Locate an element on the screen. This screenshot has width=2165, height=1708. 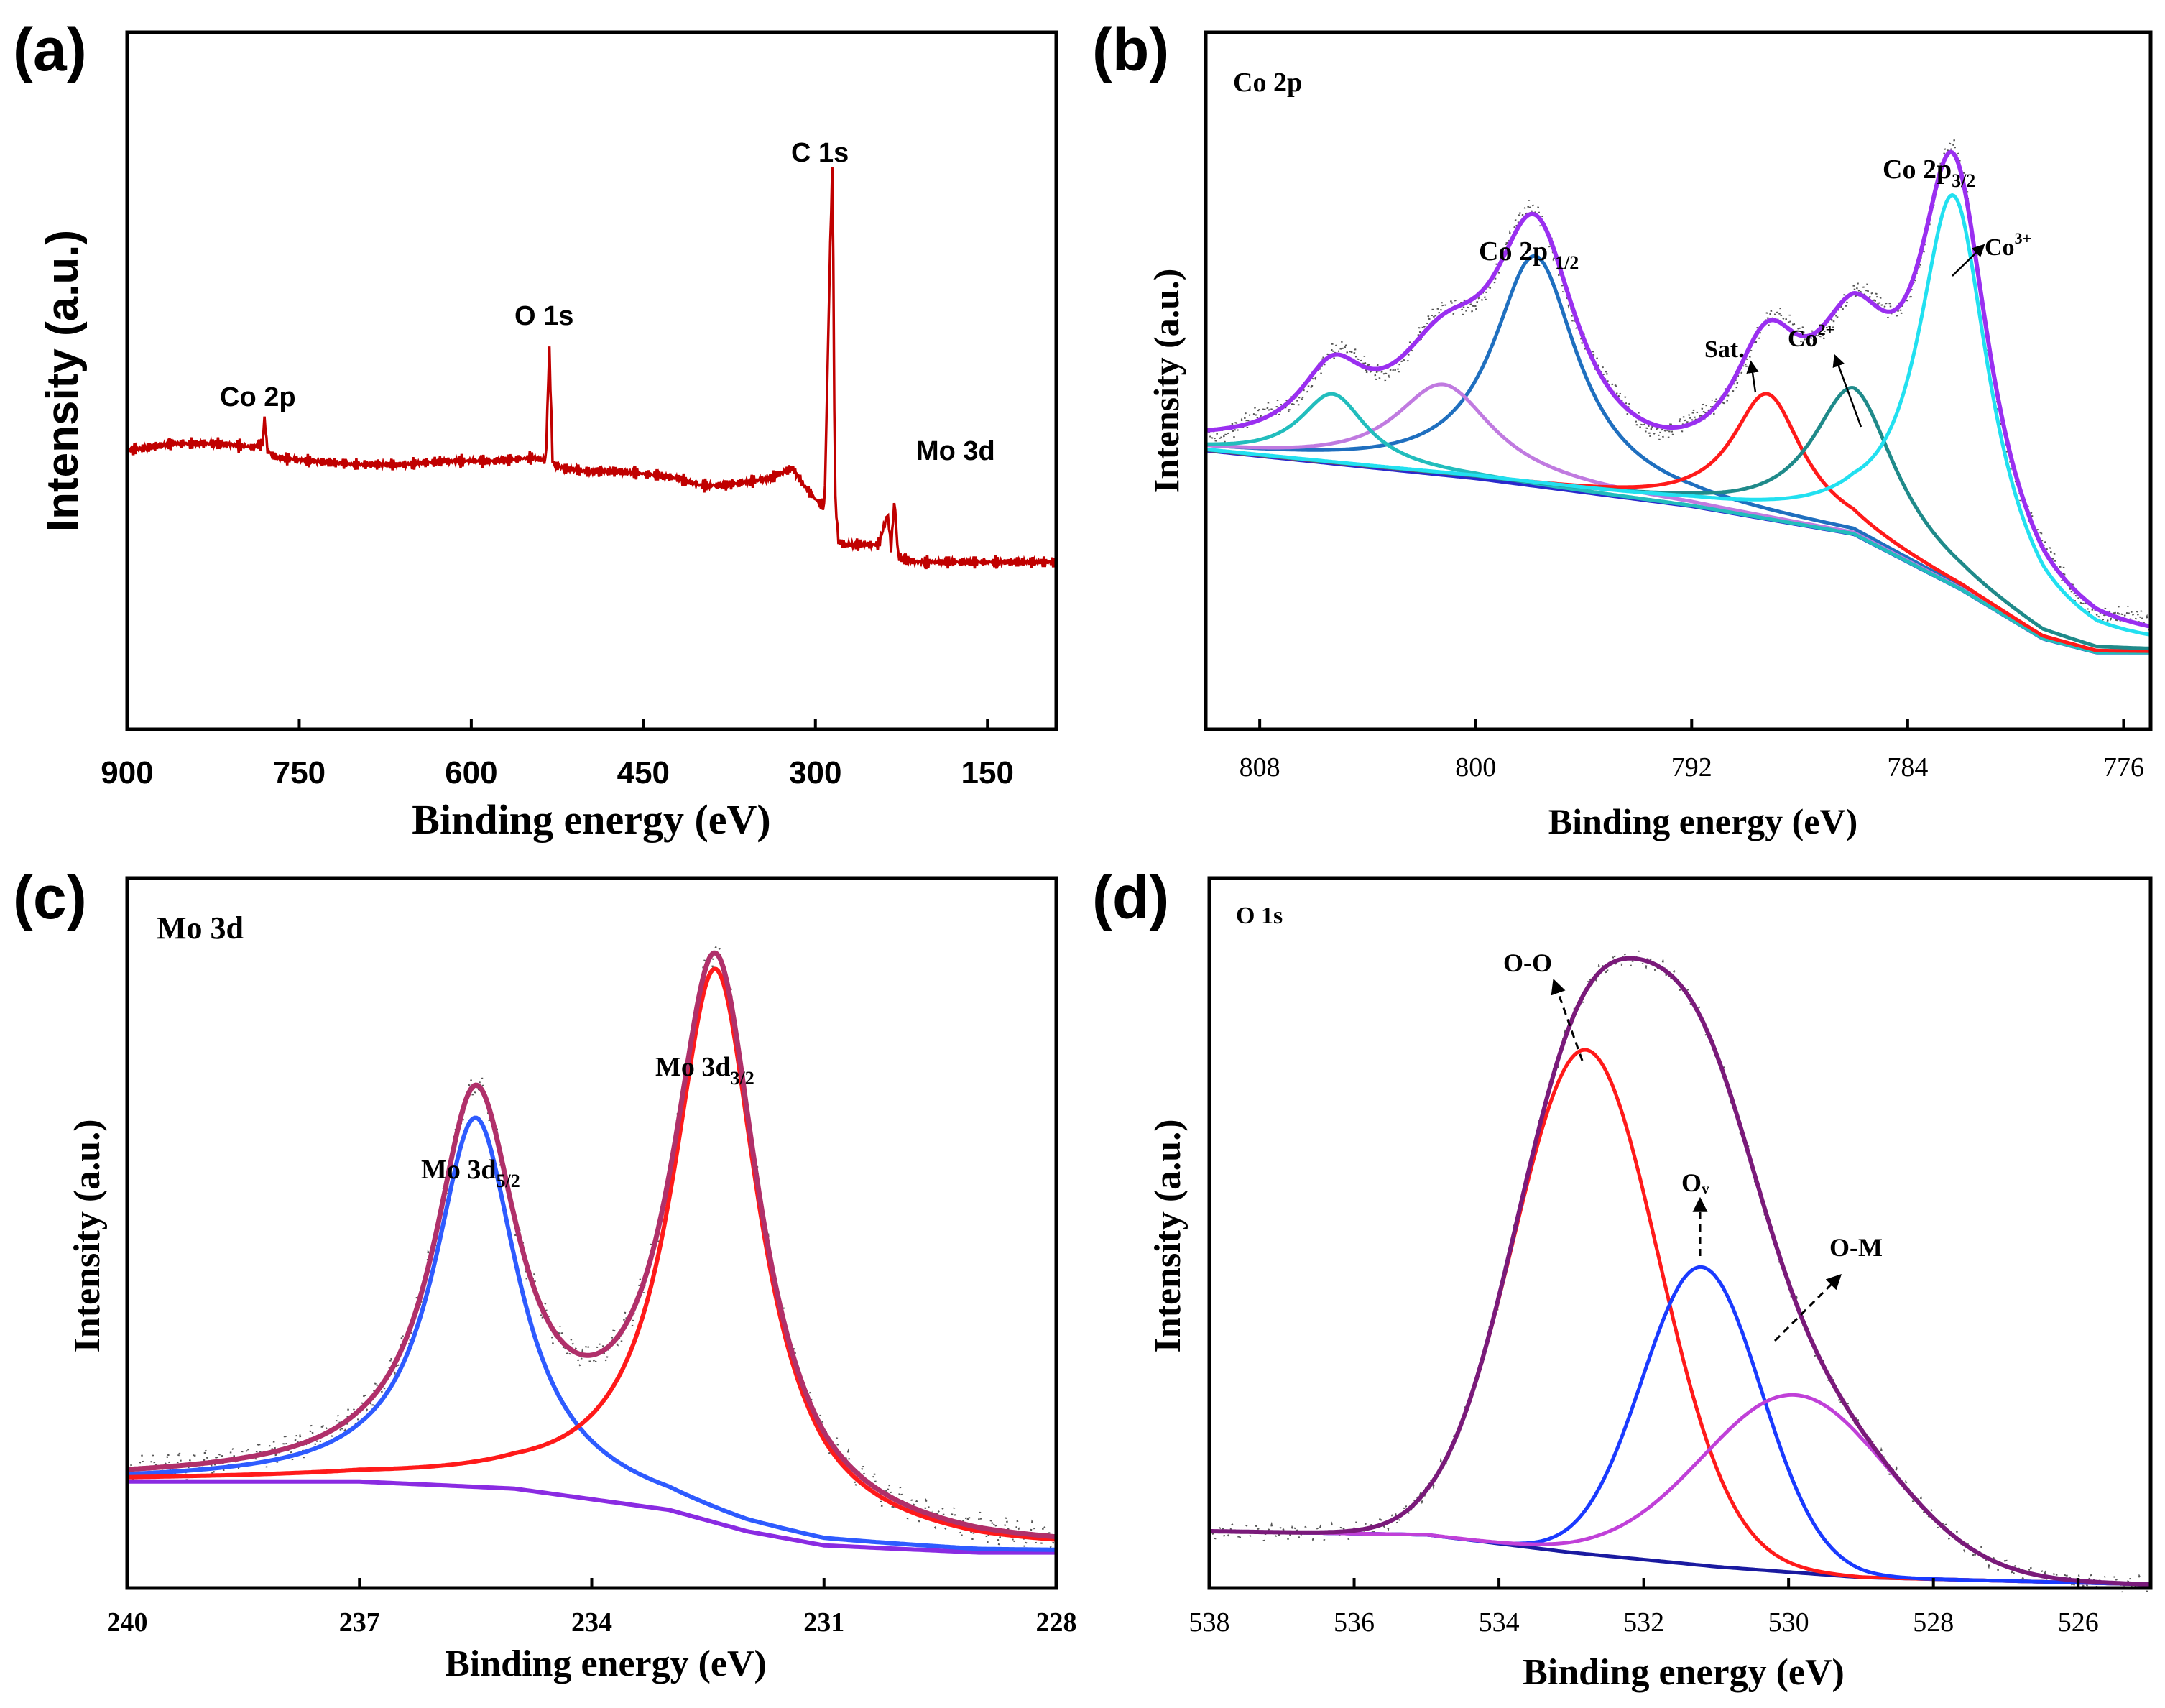
series-line-o is located at coordinates (1680, 1426).